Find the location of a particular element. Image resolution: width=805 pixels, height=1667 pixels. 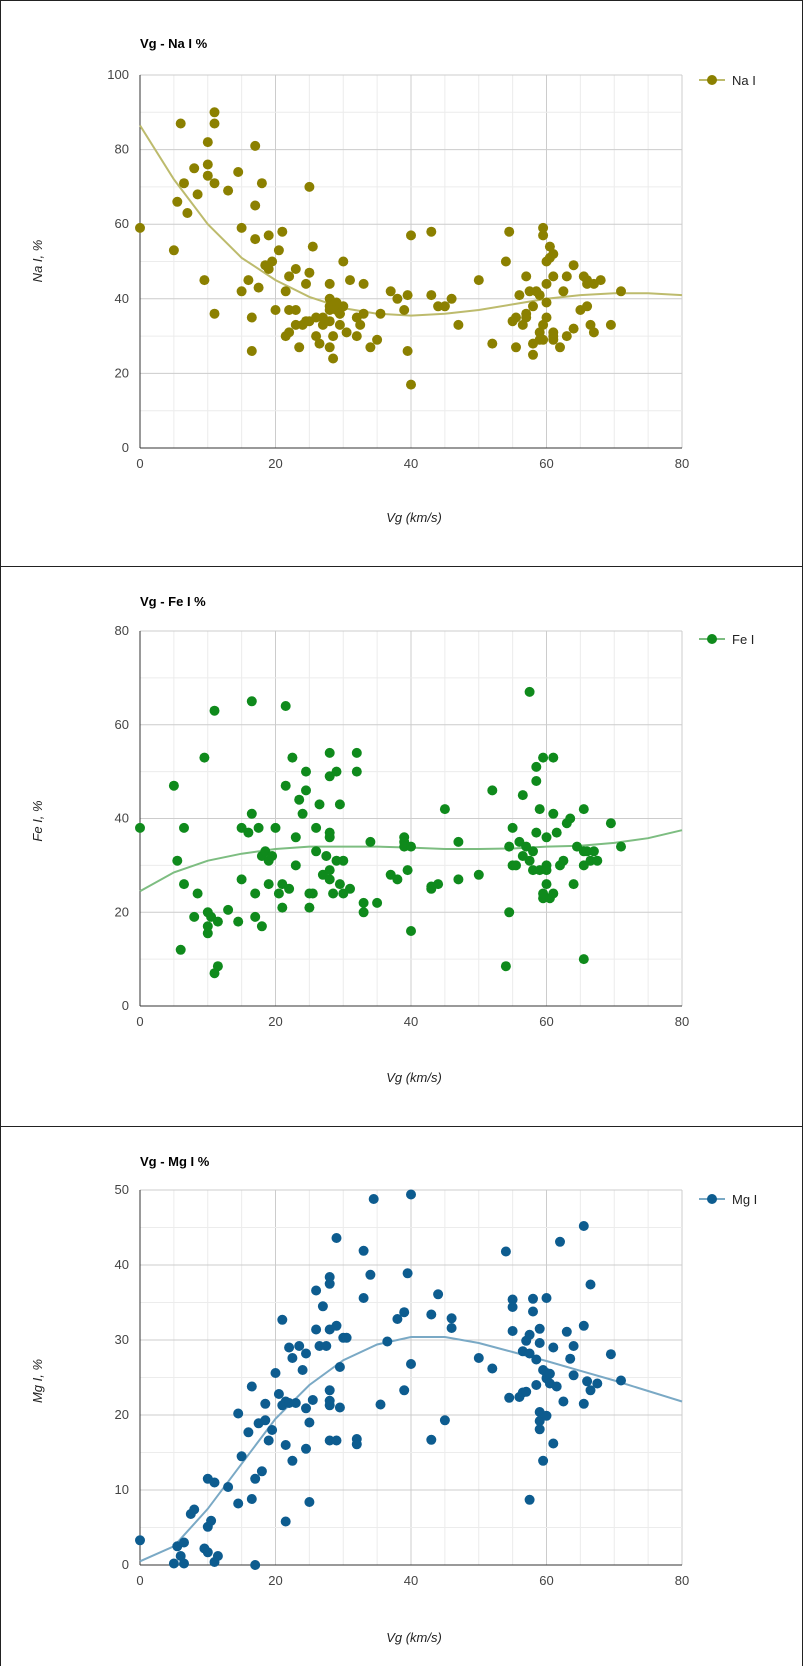

trendline is located at coordinates (411, 220).